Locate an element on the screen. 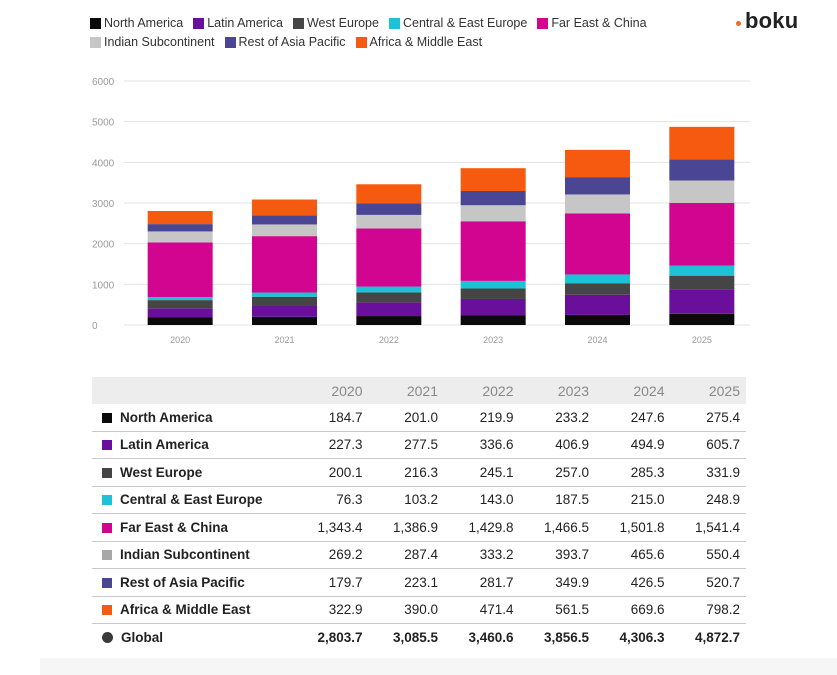  row-label-cell: Africa & Middle East is located at coordinates (192, 610).